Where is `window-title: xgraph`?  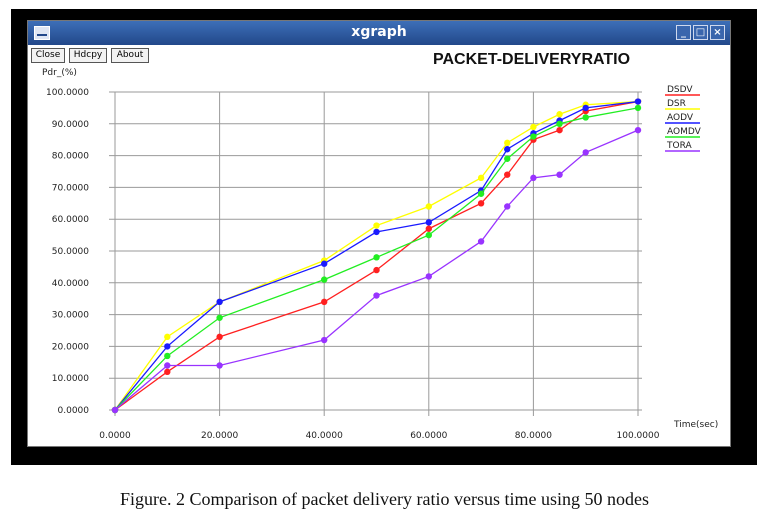
window-title: xgraph is located at coordinates (379, 32).